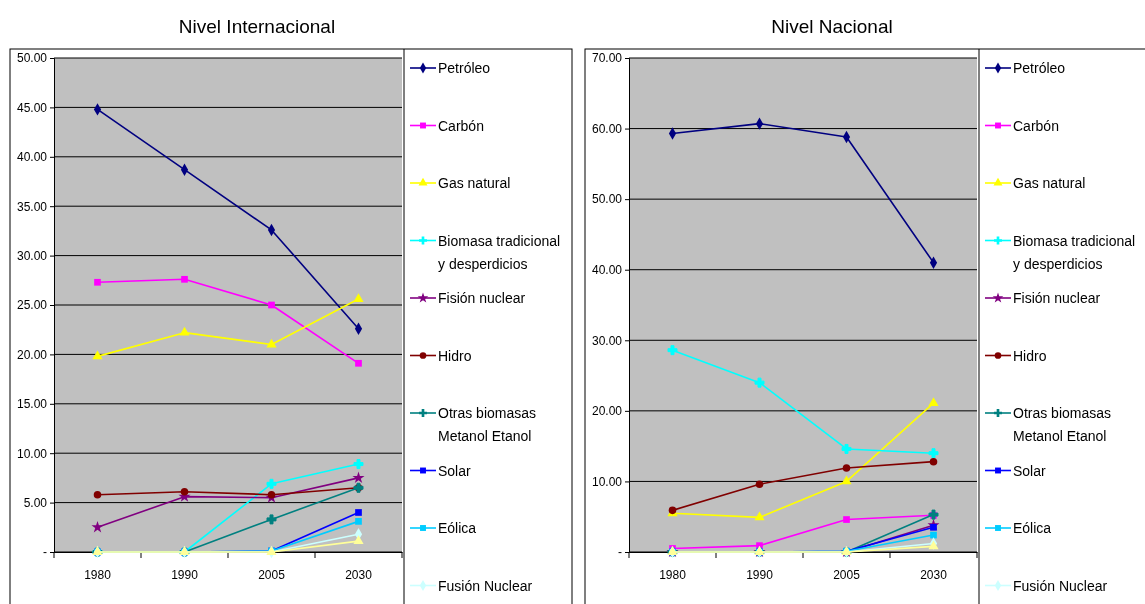 The height and width of the screenshot is (604, 1145). I want to click on y-tick-label: 45.00, so click(32, 107).